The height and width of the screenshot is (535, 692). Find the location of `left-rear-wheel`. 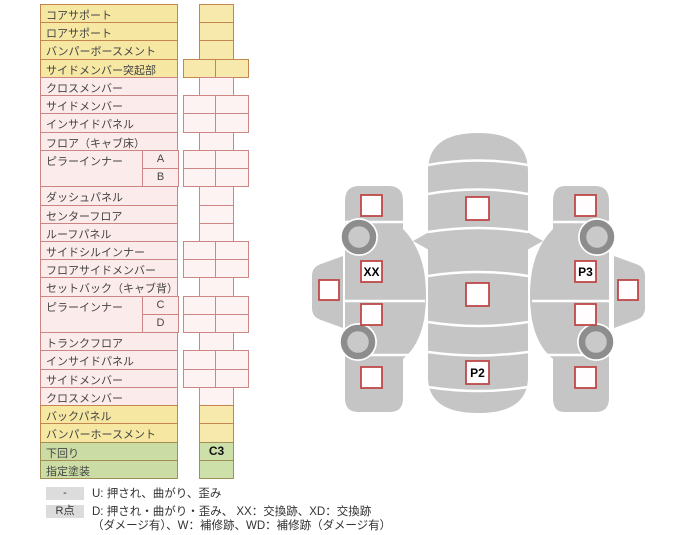

left-rear-wheel is located at coordinates (358, 342).